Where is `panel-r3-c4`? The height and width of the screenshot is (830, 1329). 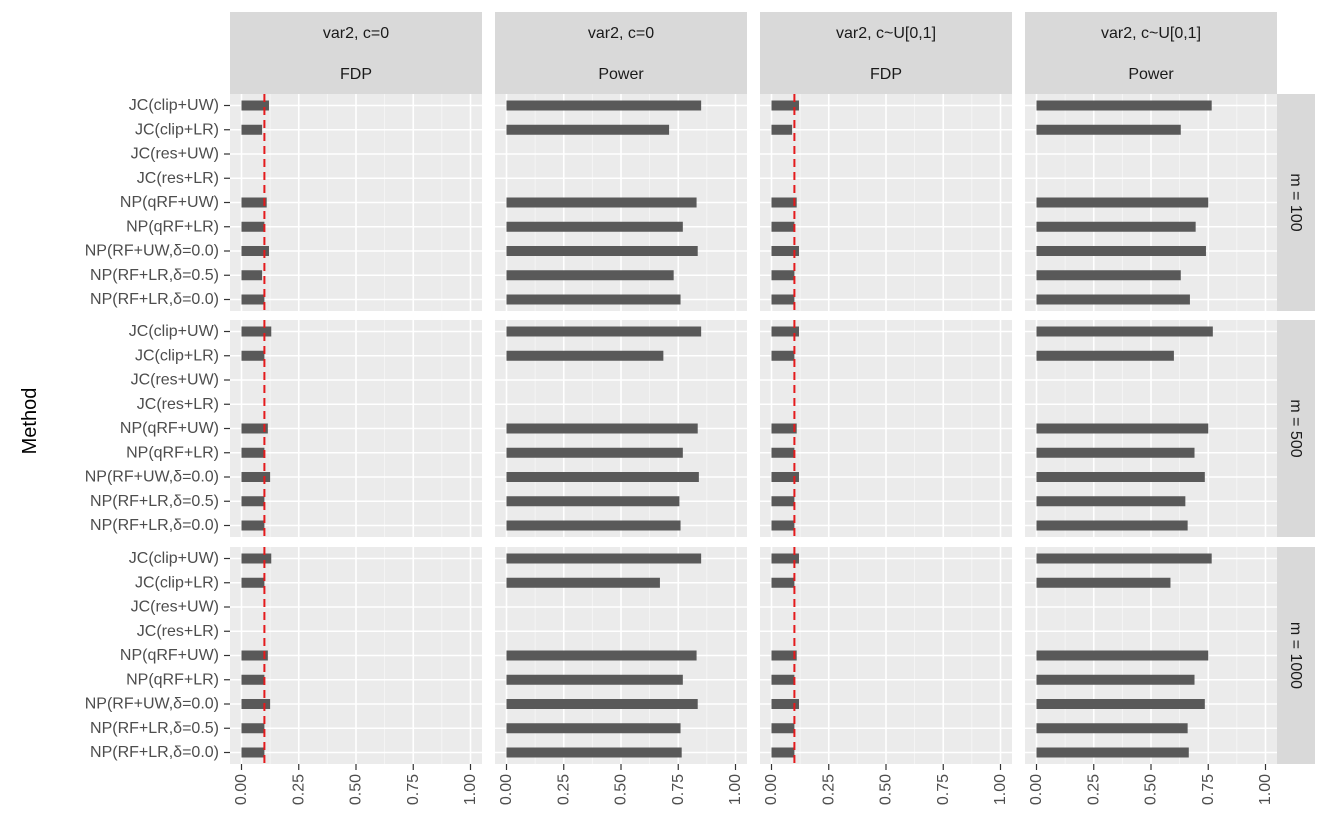 panel-r3-c4 is located at coordinates (1151, 655).